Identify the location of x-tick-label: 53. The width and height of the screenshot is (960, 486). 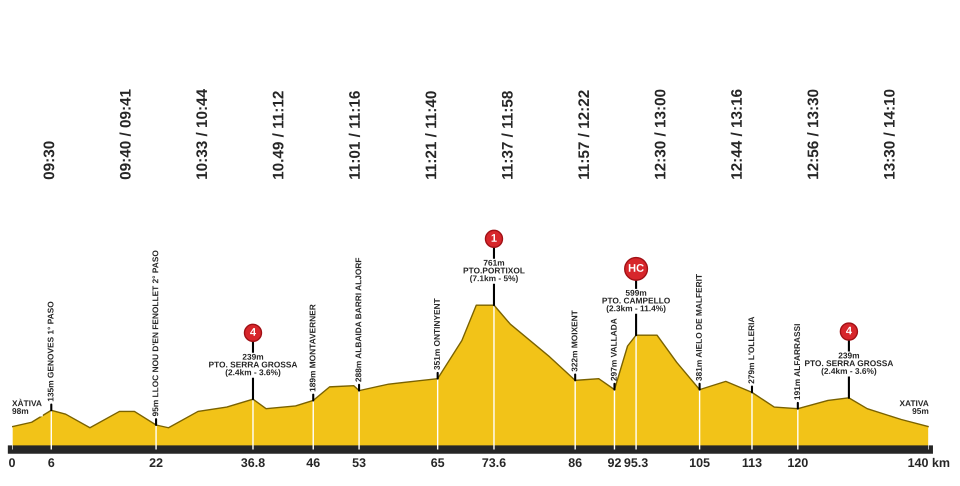
(359, 463).